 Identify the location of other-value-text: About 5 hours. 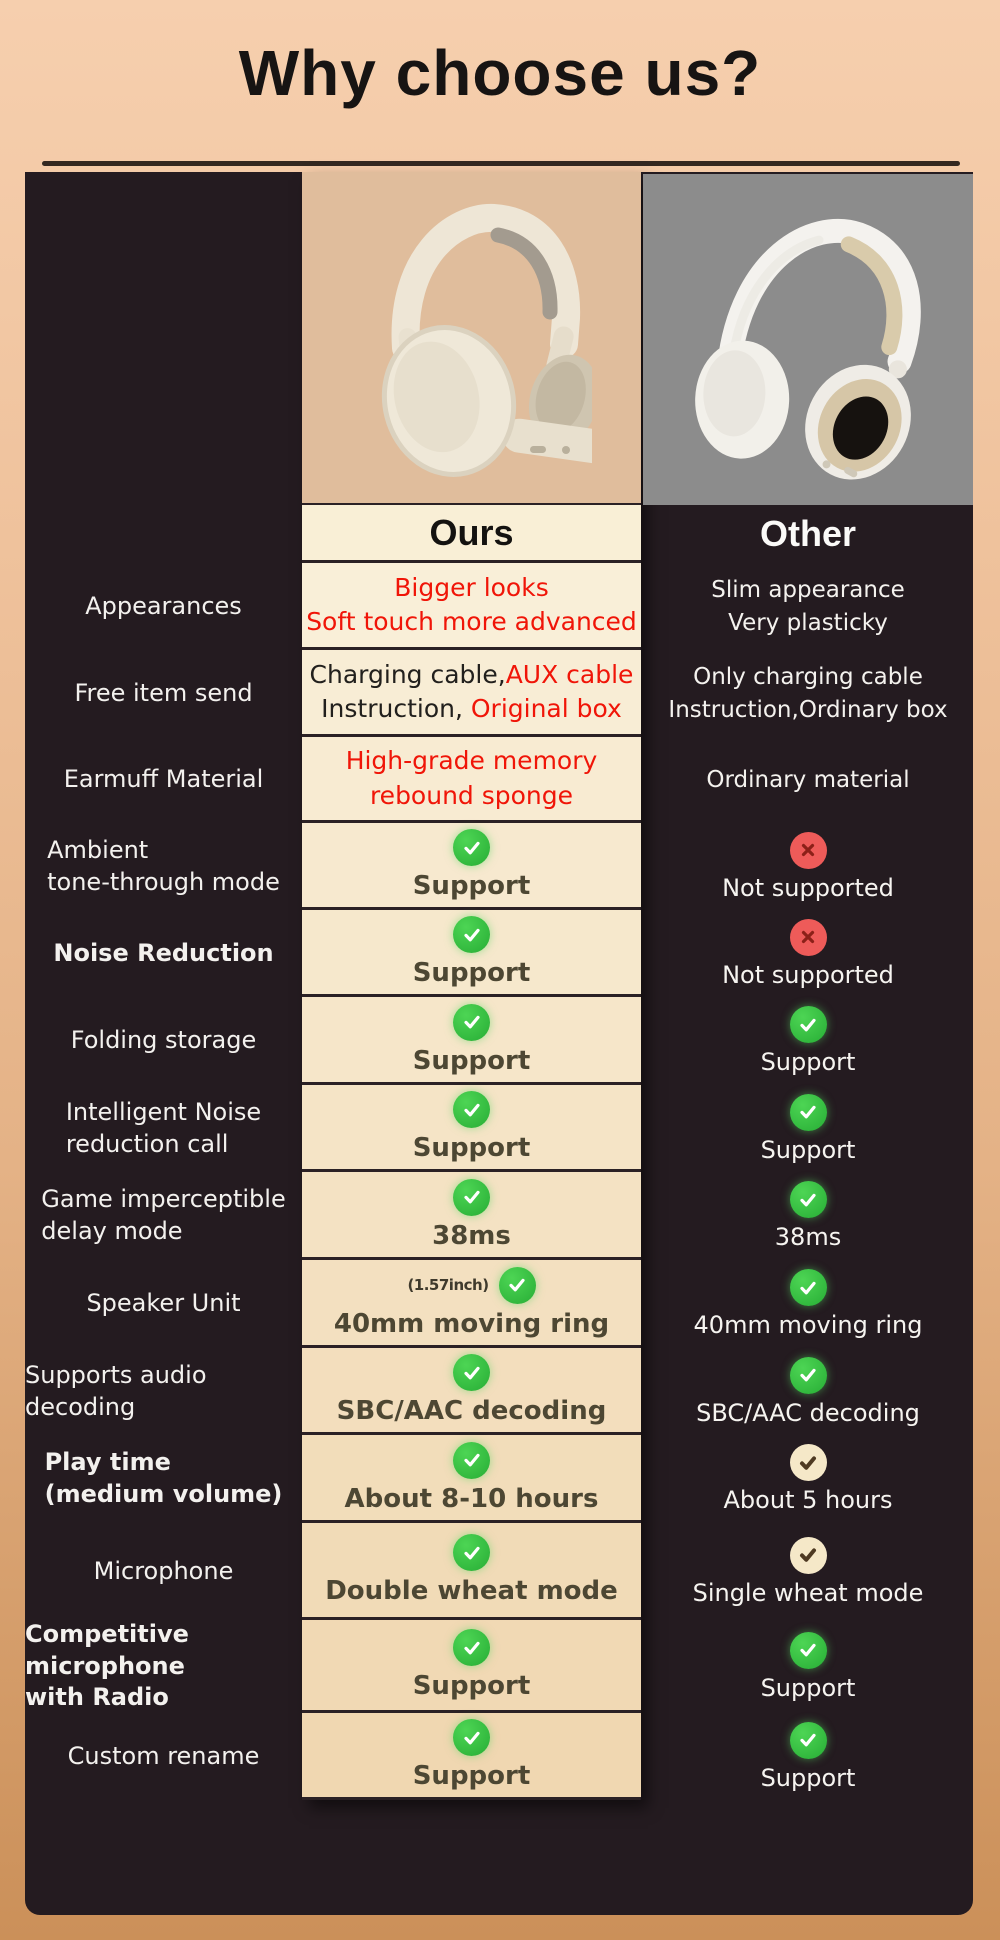
(808, 1500).